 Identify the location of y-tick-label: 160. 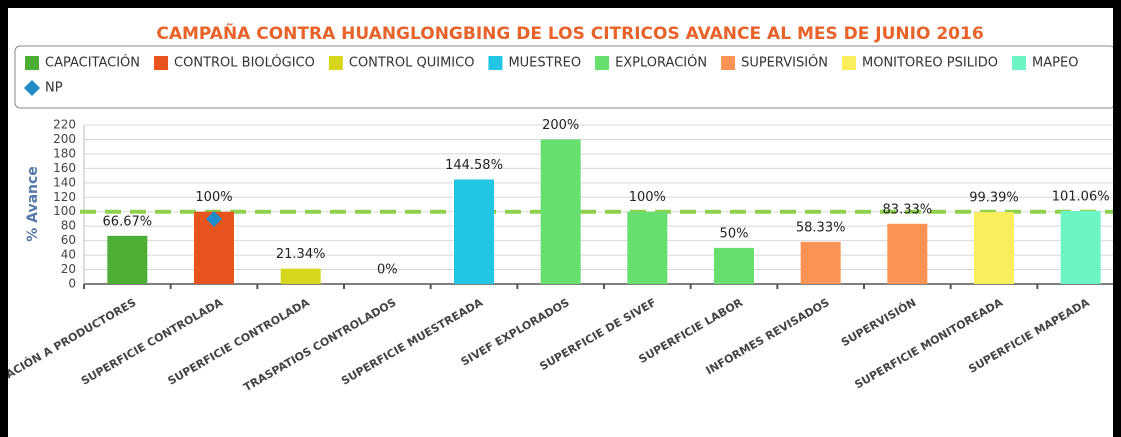
(64, 168).